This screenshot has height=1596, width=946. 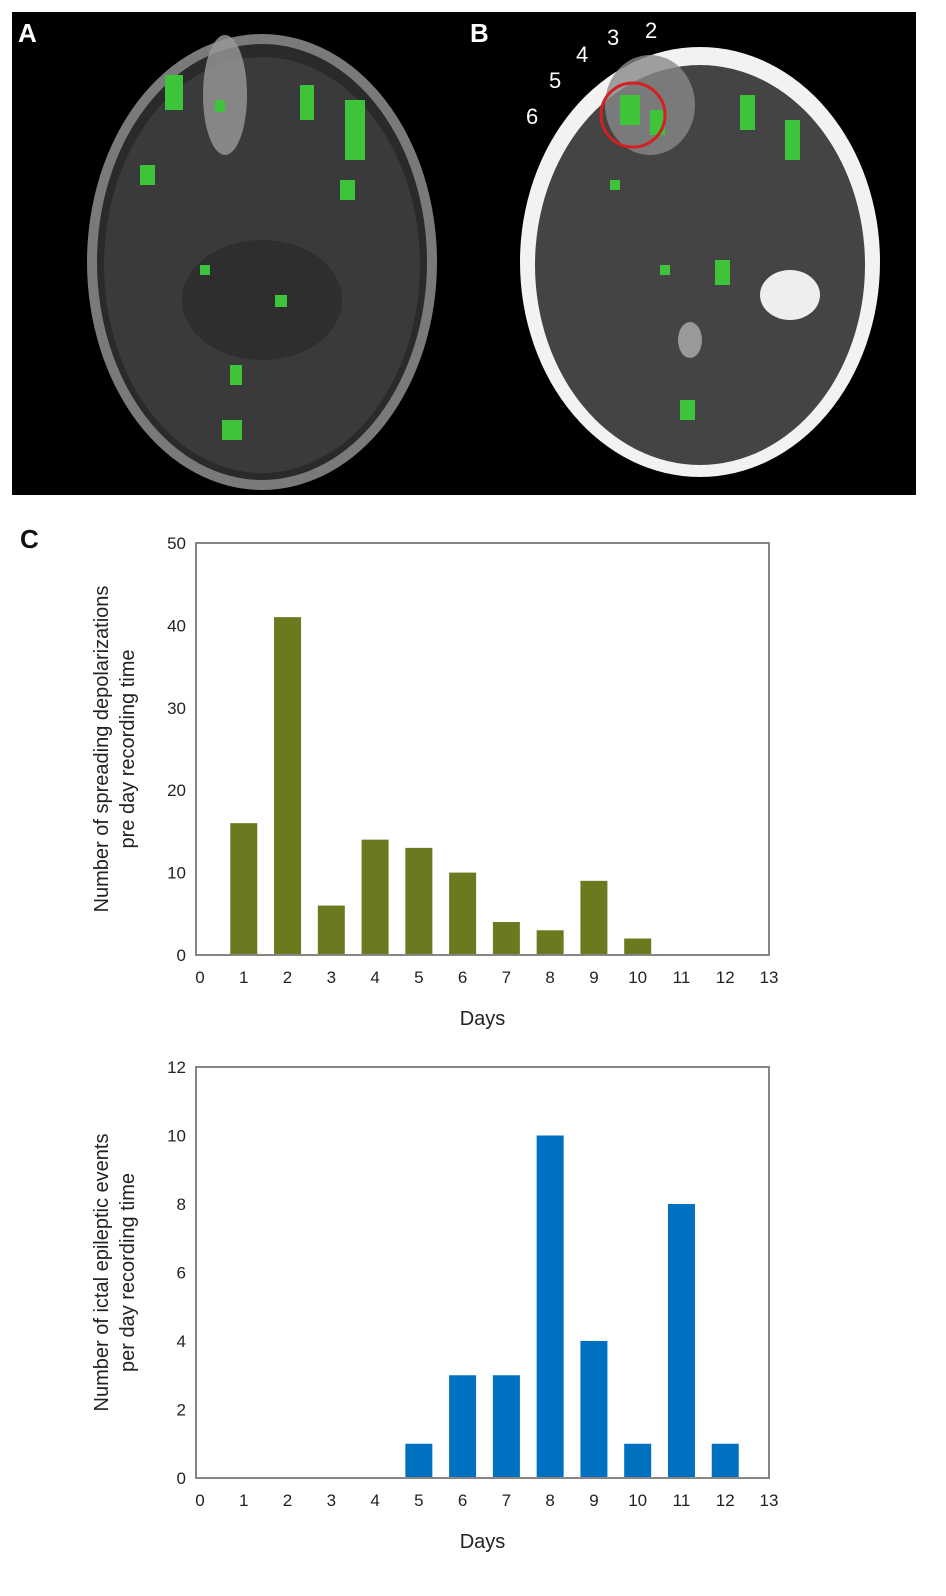 I want to click on highlight-circle, so click(x=633, y=115).